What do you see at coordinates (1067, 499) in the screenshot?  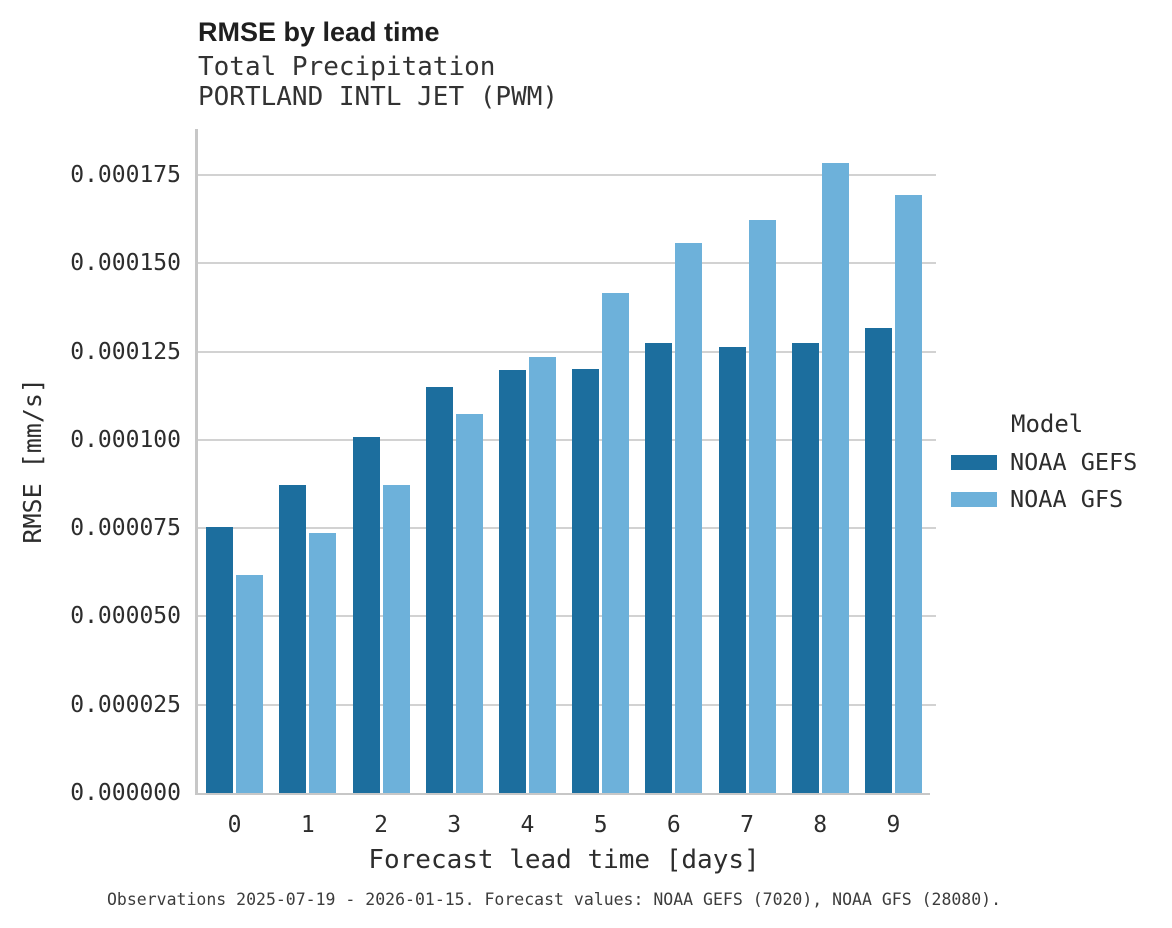 I see `legend-label-noaa-gfs: NOAA GFS` at bounding box center [1067, 499].